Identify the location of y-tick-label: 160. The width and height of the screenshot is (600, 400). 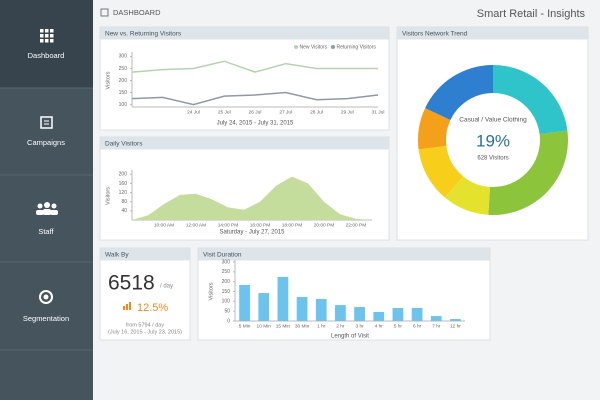
(123, 184).